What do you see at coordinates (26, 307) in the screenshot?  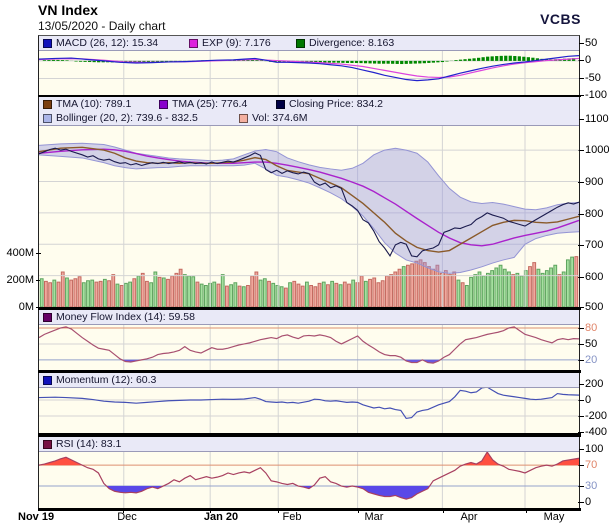 I see `y-tick-label: 0M` at bounding box center [26, 307].